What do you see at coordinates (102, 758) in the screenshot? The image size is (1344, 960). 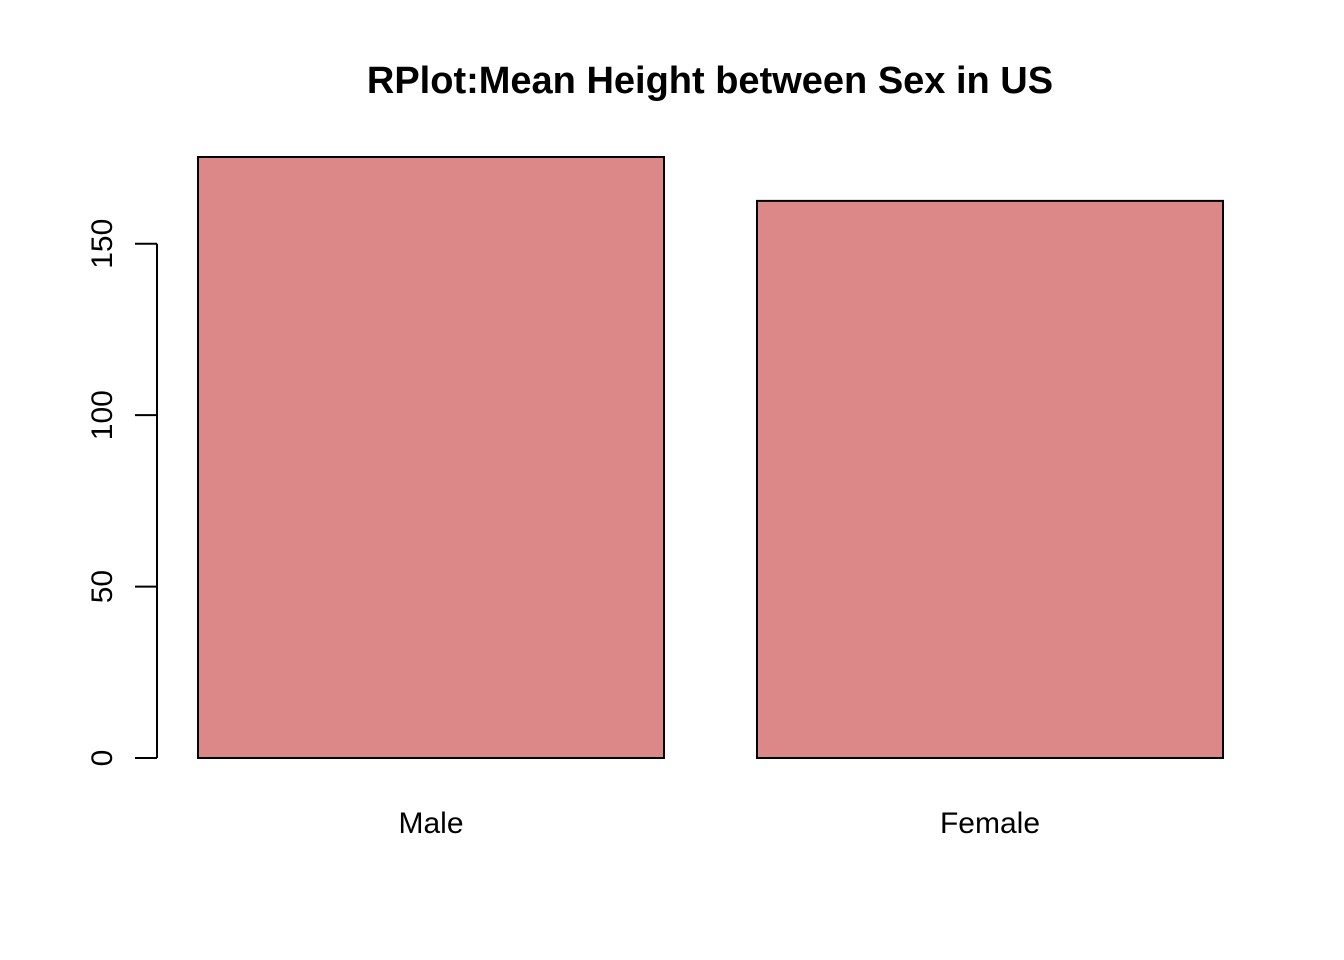 I see `y-tick-label: 0` at bounding box center [102, 758].